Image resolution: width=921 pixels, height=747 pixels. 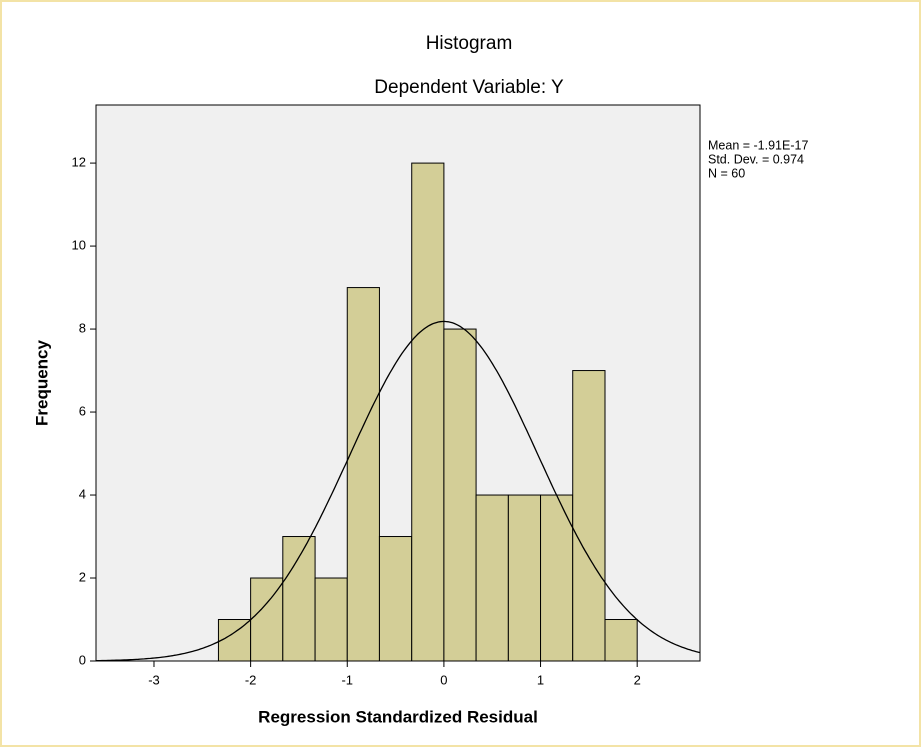 I want to click on y-tick-label: 2, so click(x=82, y=576).